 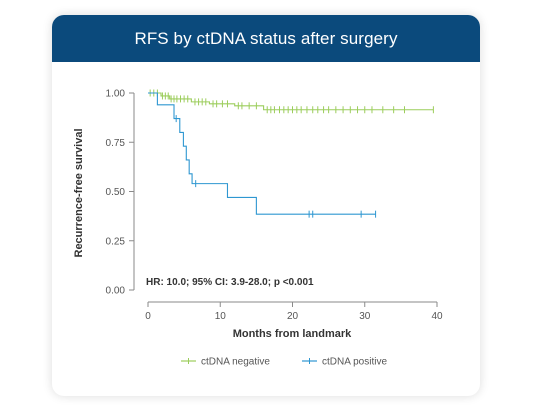 I want to click on chart-title: RFS by ctDNA status after surgery, so click(x=266, y=38).